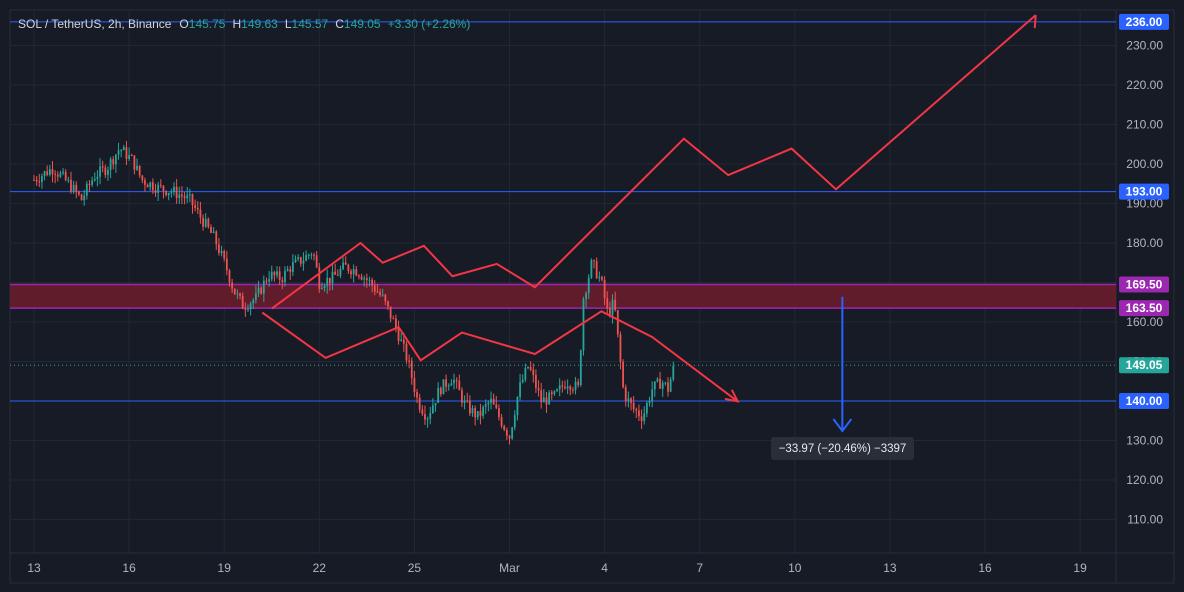 This screenshot has height=592, width=1184. Describe the element at coordinates (184, 24) in the screenshot. I see `open-label: O` at that location.